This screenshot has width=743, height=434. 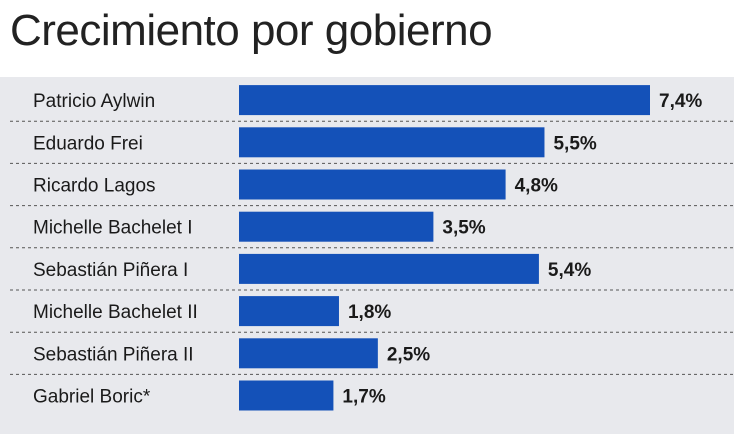 What do you see at coordinates (574, 143) in the screenshot?
I see `value-label: 5,5%` at bounding box center [574, 143].